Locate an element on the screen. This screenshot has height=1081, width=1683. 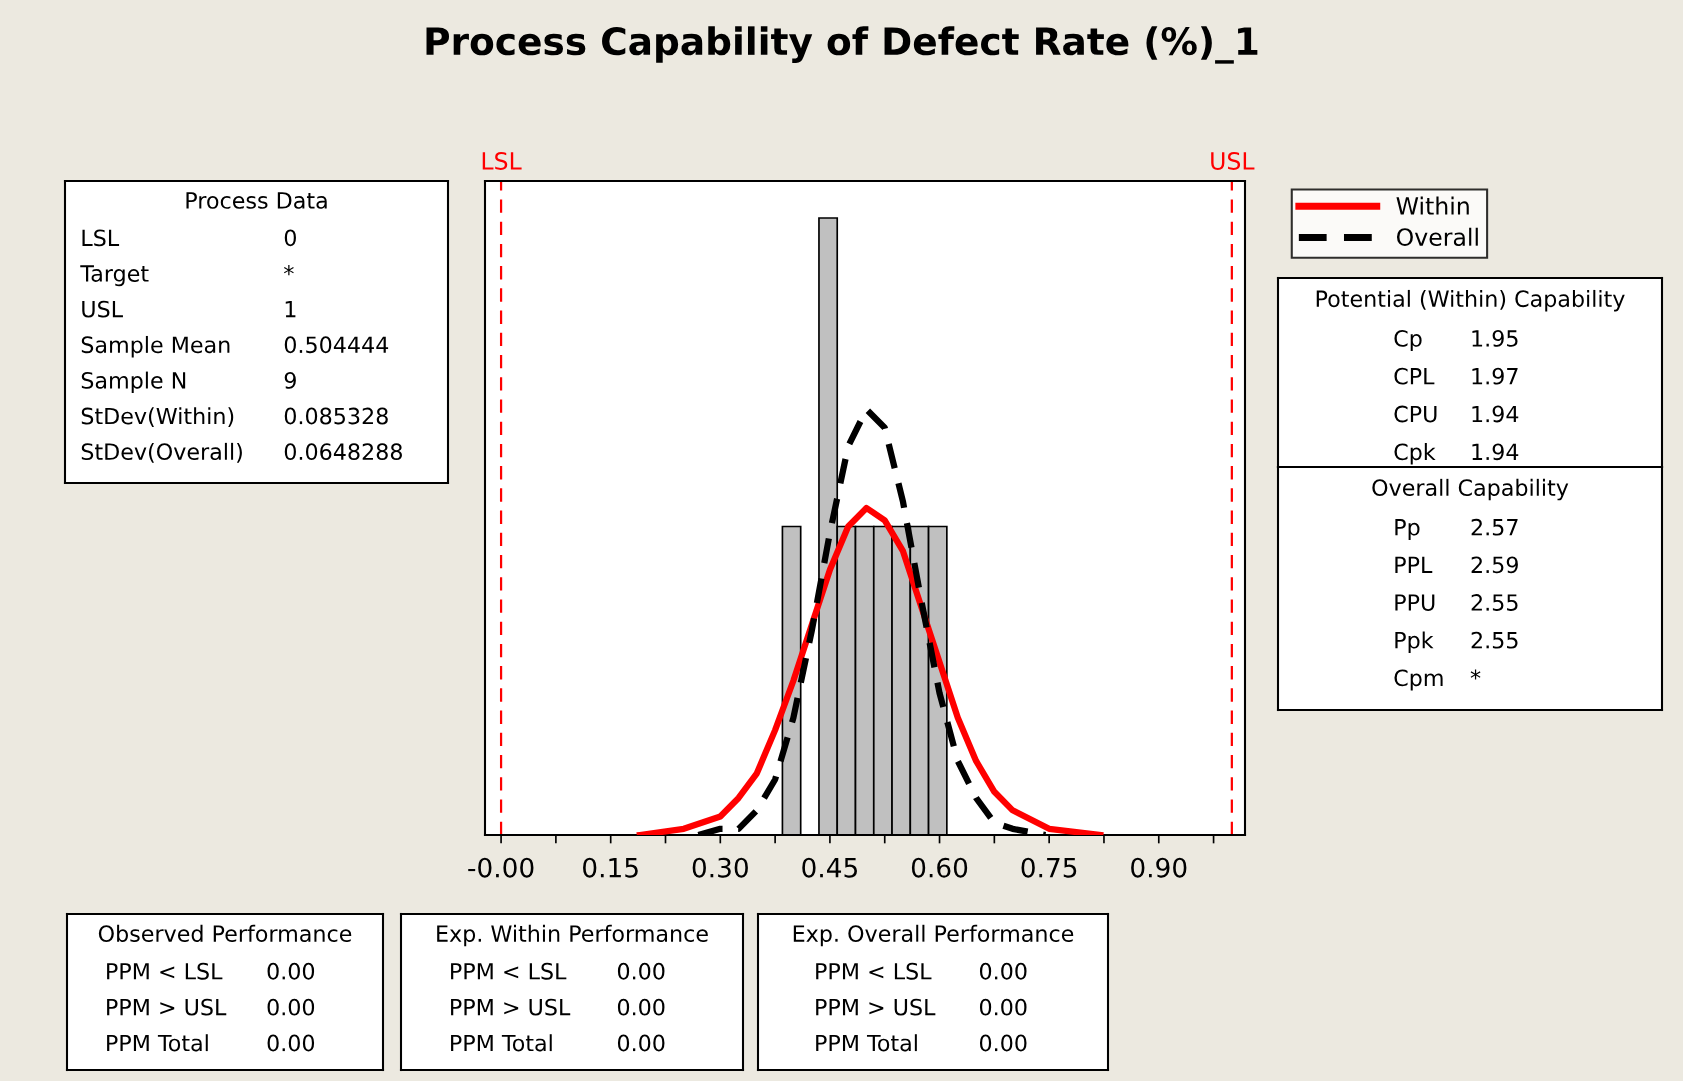
text: Cp is located at coordinates (1408, 341).